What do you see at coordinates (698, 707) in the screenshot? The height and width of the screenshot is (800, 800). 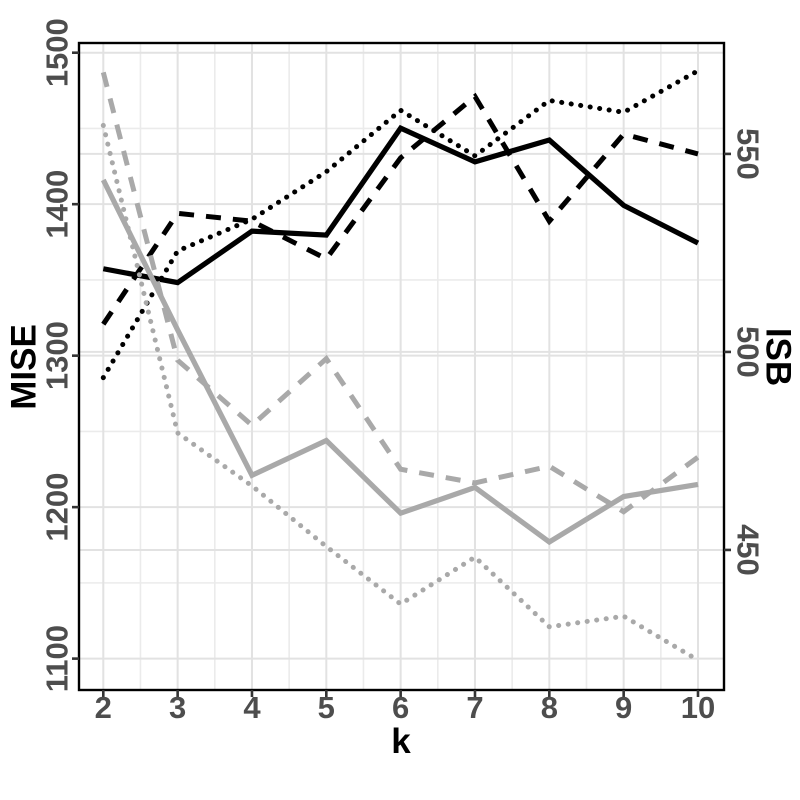 I see `x-axis-tick-label: 10` at bounding box center [698, 707].